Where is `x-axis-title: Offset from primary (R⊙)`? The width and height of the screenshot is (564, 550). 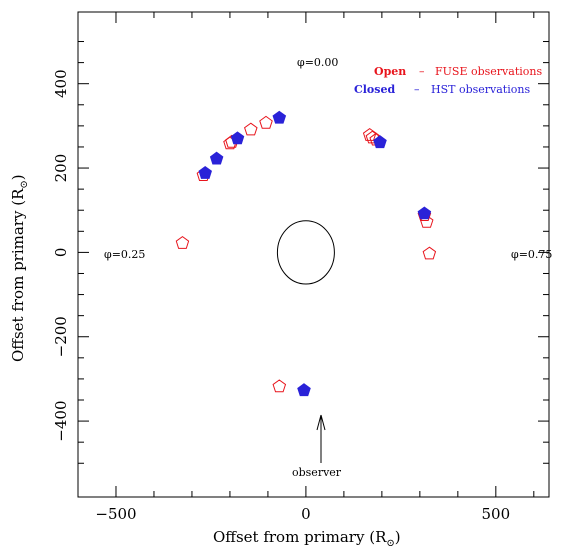
x-axis-title: Offset from primary (R⊙) is located at coordinates (307, 538).